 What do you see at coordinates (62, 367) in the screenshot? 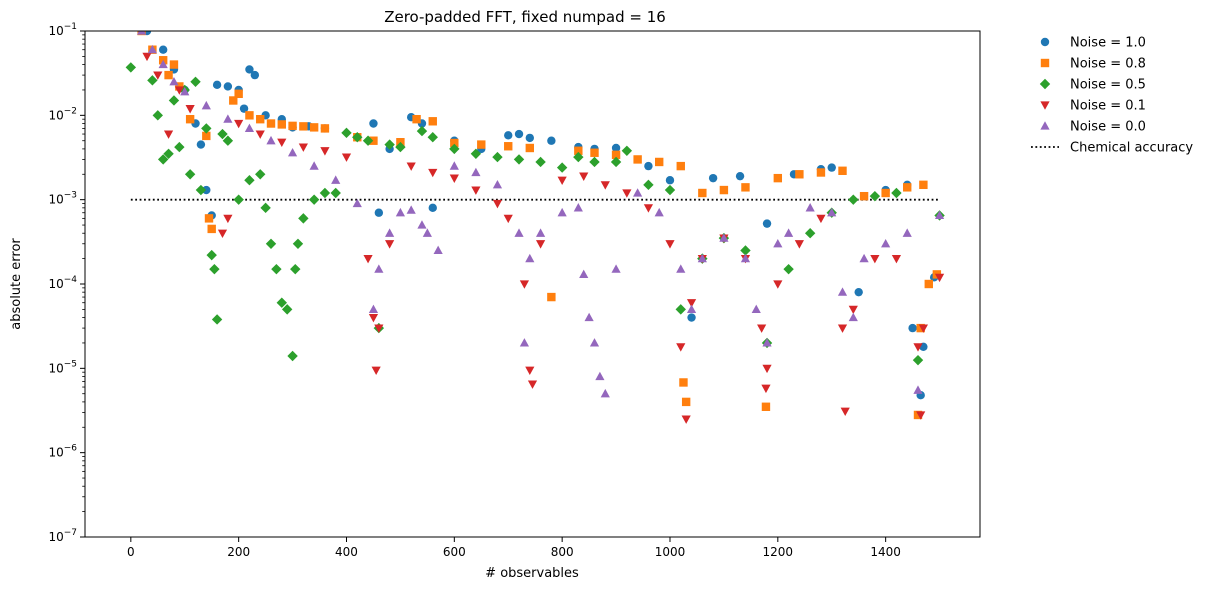
I see `y-tick-label: 10⁻⁵` at bounding box center [62, 367].